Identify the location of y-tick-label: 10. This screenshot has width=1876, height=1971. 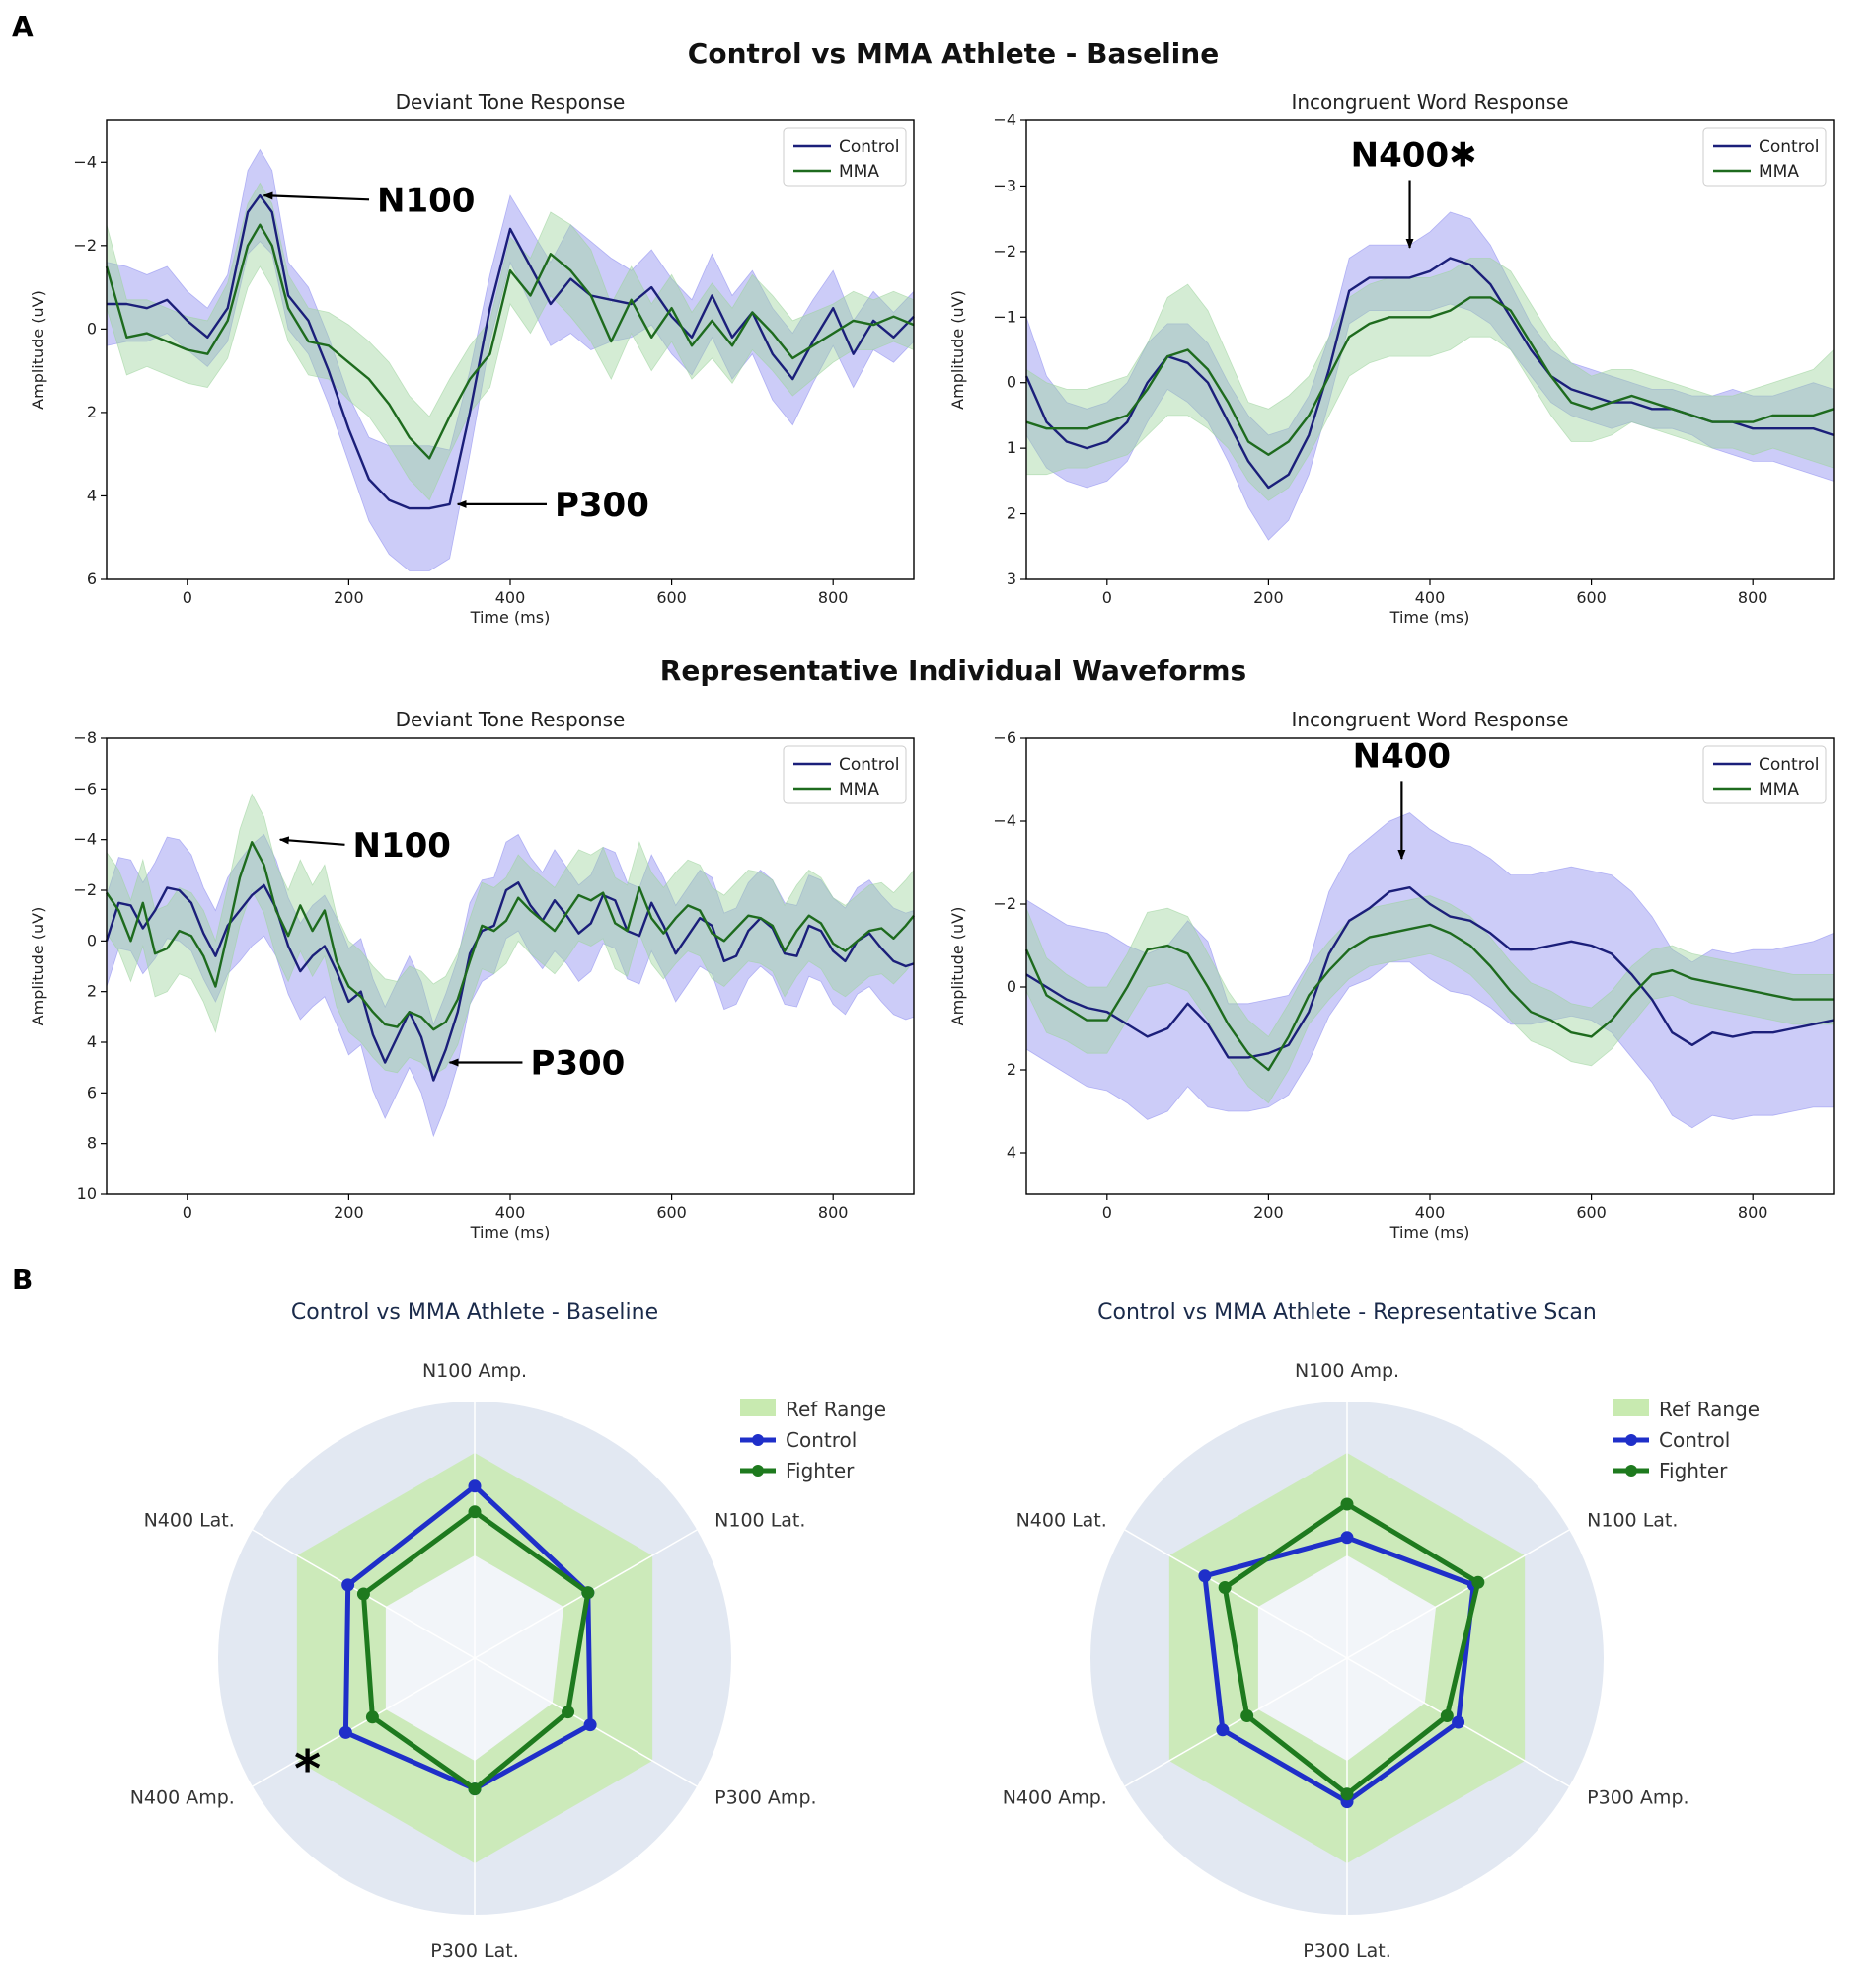
(87, 1193).